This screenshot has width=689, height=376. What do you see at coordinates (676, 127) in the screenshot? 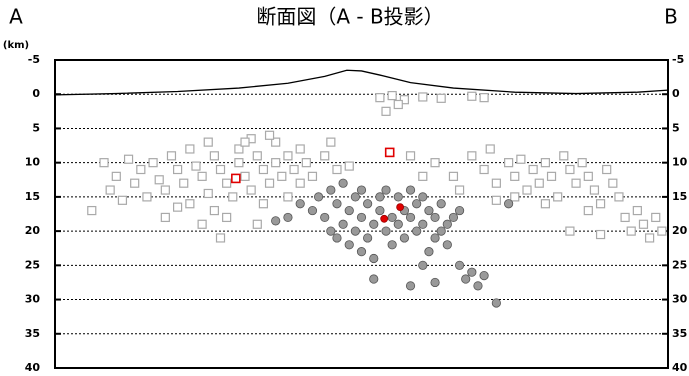
I see `y2-tick-label: 5` at bounding box center [676, 127].